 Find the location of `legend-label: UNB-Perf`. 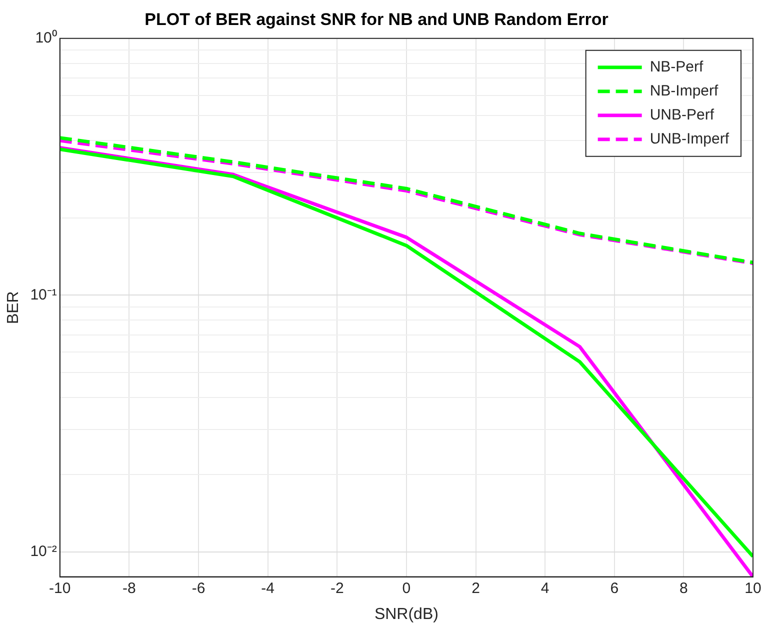

legend-label: UNB-Perf is located at coordinates (682, 115).